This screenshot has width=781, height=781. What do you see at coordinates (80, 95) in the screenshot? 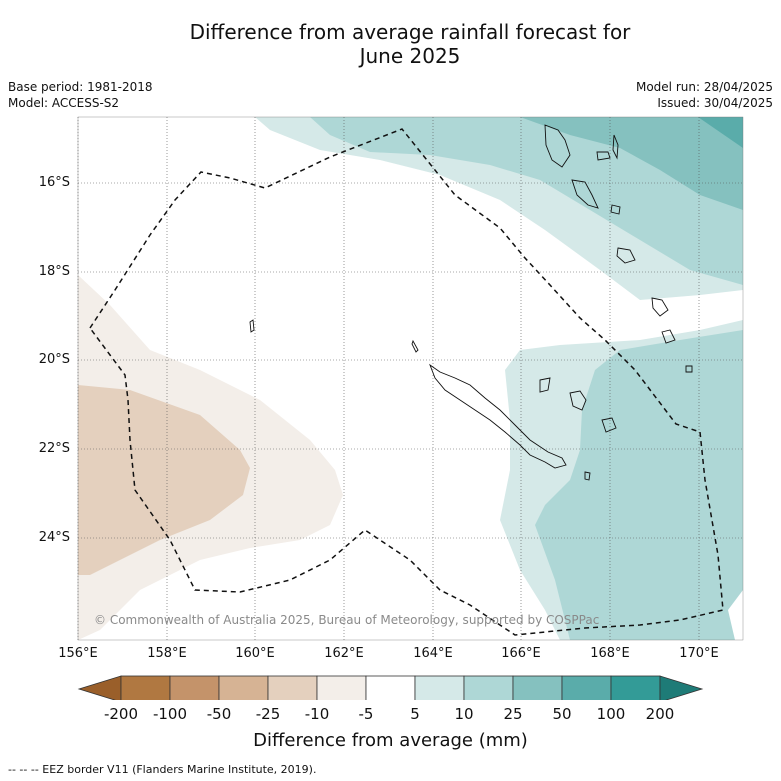
I see `model-info: Base period: 1981-2018 Model: ACCESS-S2` at bounding box center [80, 95].